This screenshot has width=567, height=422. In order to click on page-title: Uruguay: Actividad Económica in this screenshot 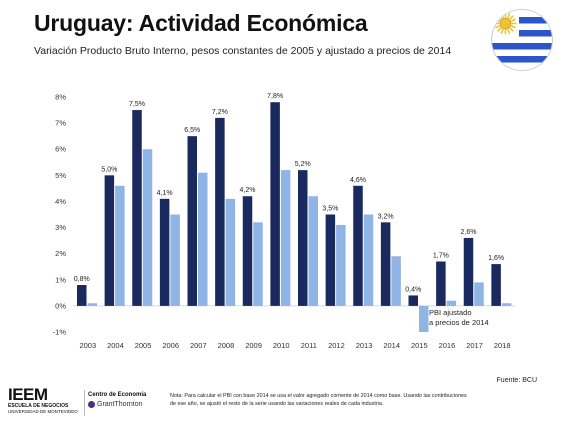, I will do `click(201, 23)`.